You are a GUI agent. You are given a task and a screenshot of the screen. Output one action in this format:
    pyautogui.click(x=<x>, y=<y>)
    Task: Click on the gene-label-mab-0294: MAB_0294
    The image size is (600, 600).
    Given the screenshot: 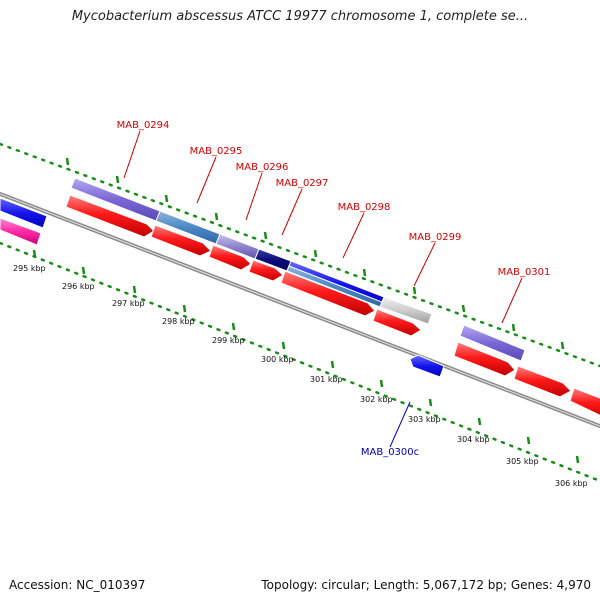 What is the action you would take?
    pyautogui.click(x=143, y=125)
    